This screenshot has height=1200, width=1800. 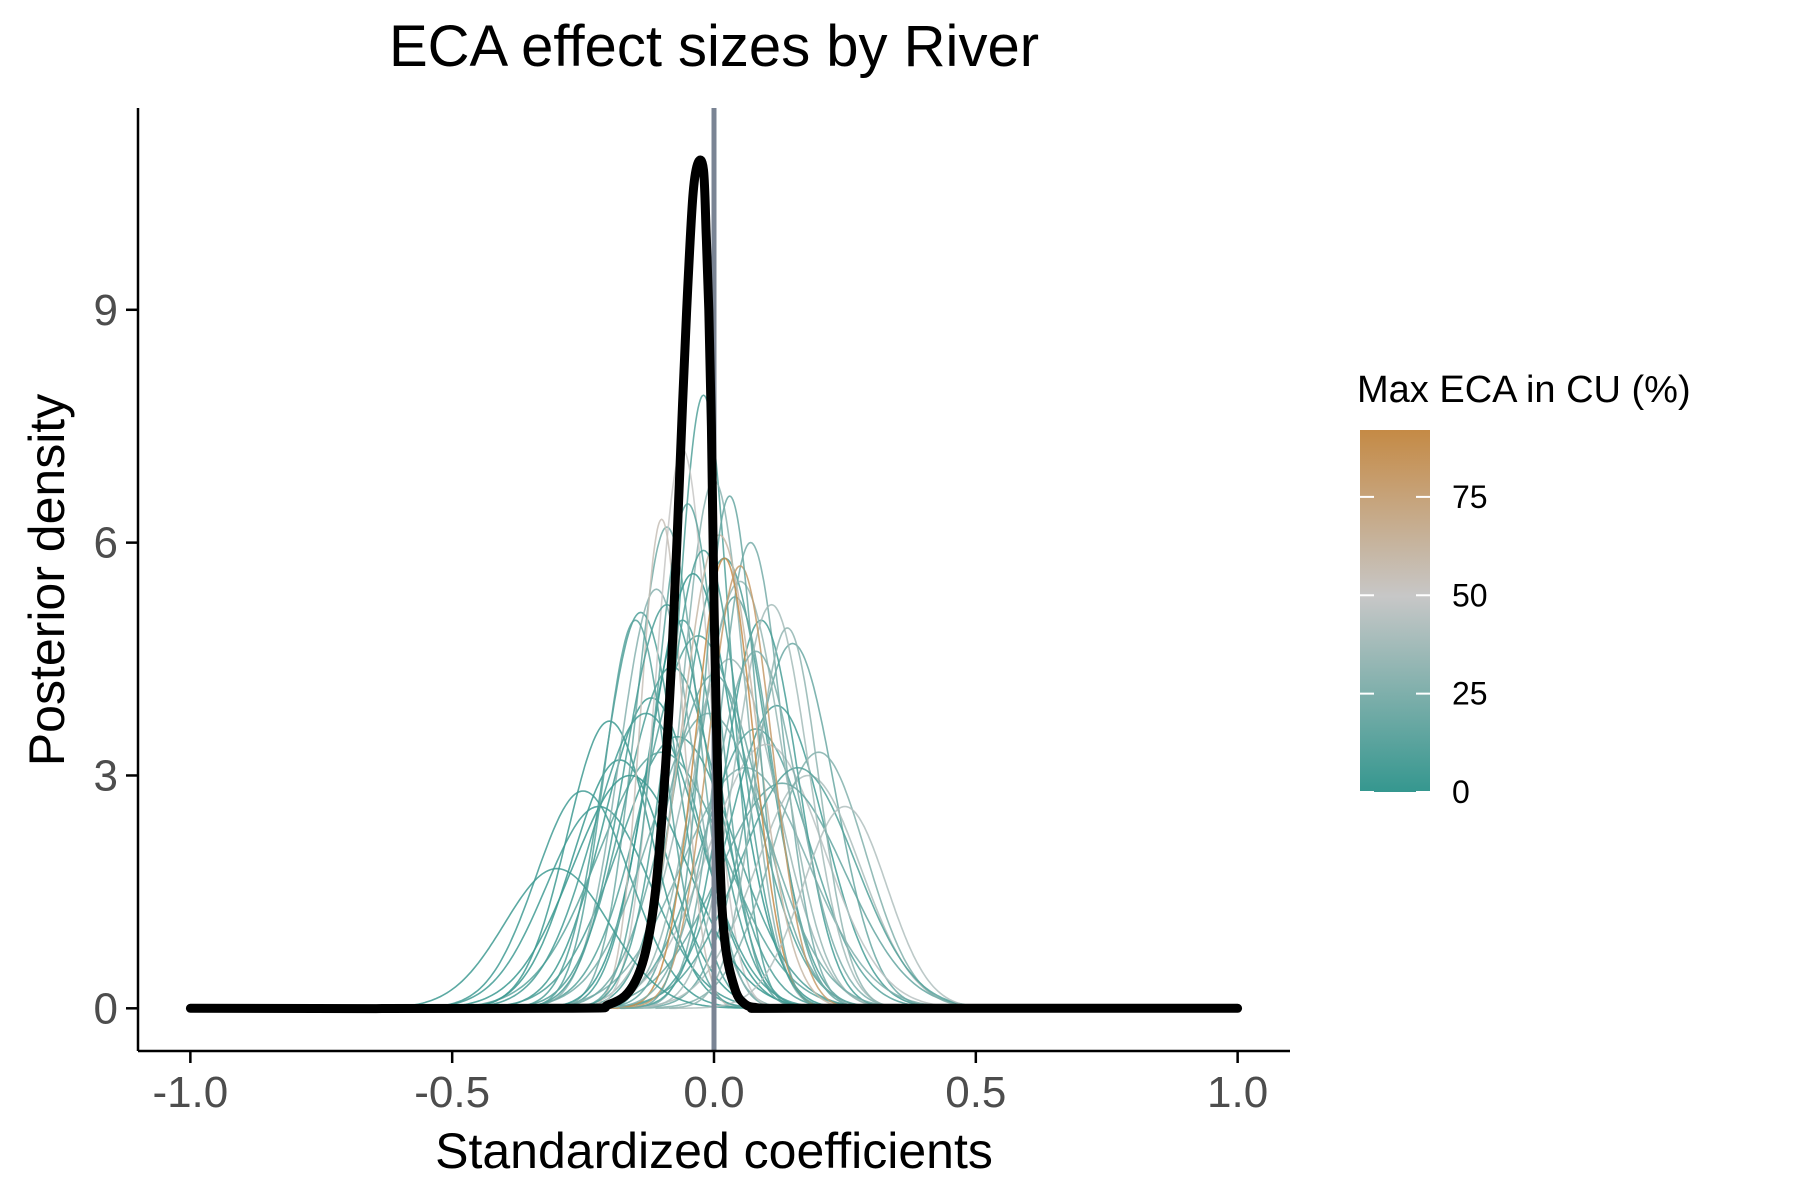 What do you see at coordinates (47, 580) in the screenshot?
I see `y-axis-label: Posterior density` at bounding box center [47, 580].